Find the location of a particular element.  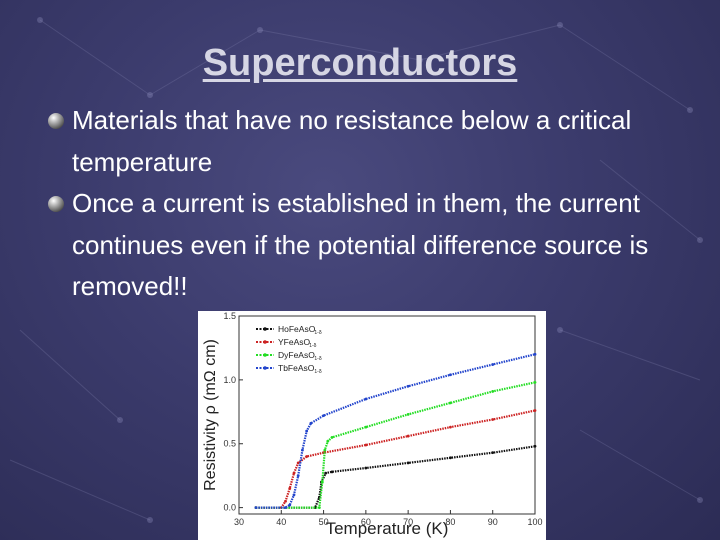

x-tick-label: 80 is located at coordinates (450, 522).